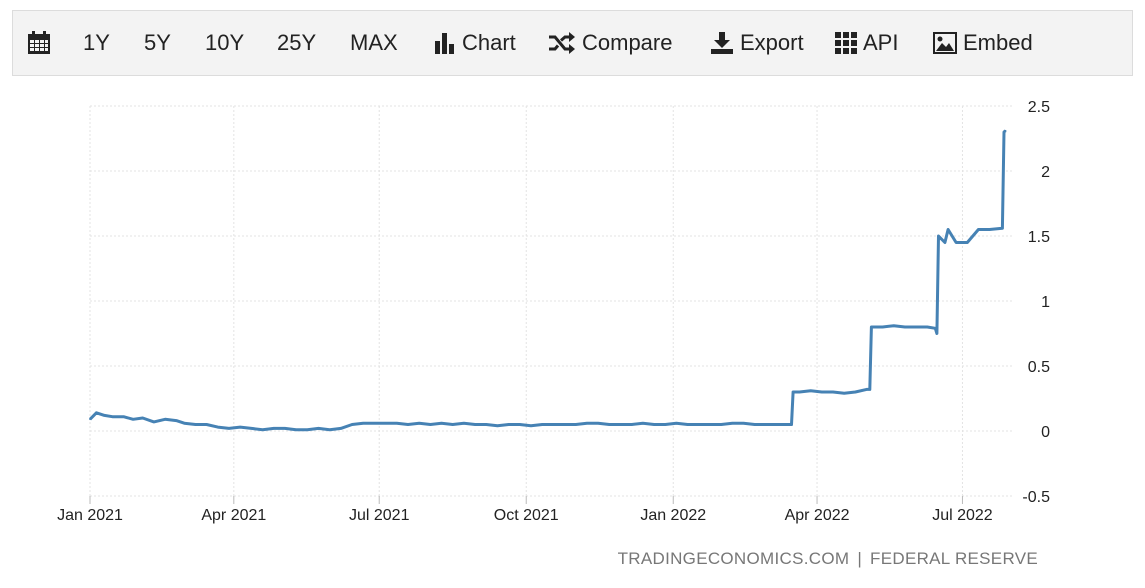  What do you see at coordinates (1045, 302) in the screenshot?
I see `y-tick-label: 1` at bounding box center [1045, 302].